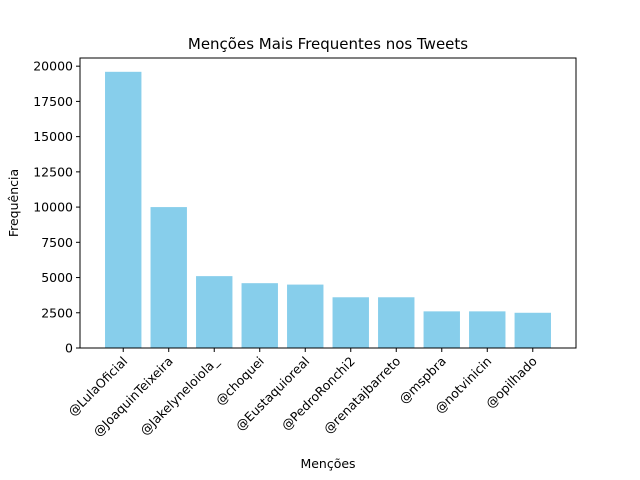  Describe the element at coordinates (361, 395) in the screenshot. I see `x-tick-label: @renatajbarreto` at that location.